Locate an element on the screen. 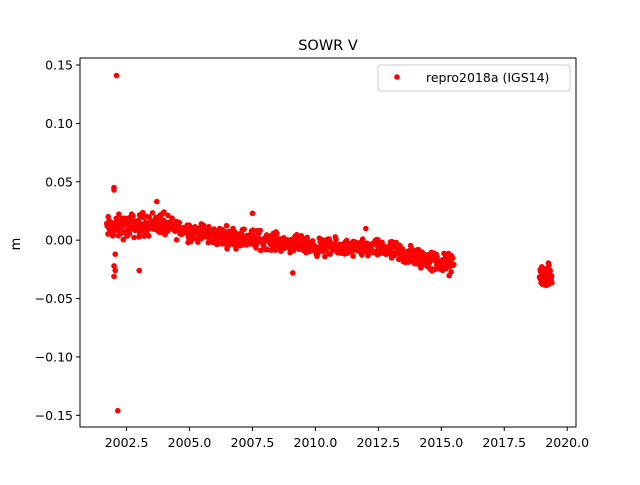 The width and height of the screenshot is (640, 485). x-tick-label: 2010.0 is located at coordinates (316, 442).